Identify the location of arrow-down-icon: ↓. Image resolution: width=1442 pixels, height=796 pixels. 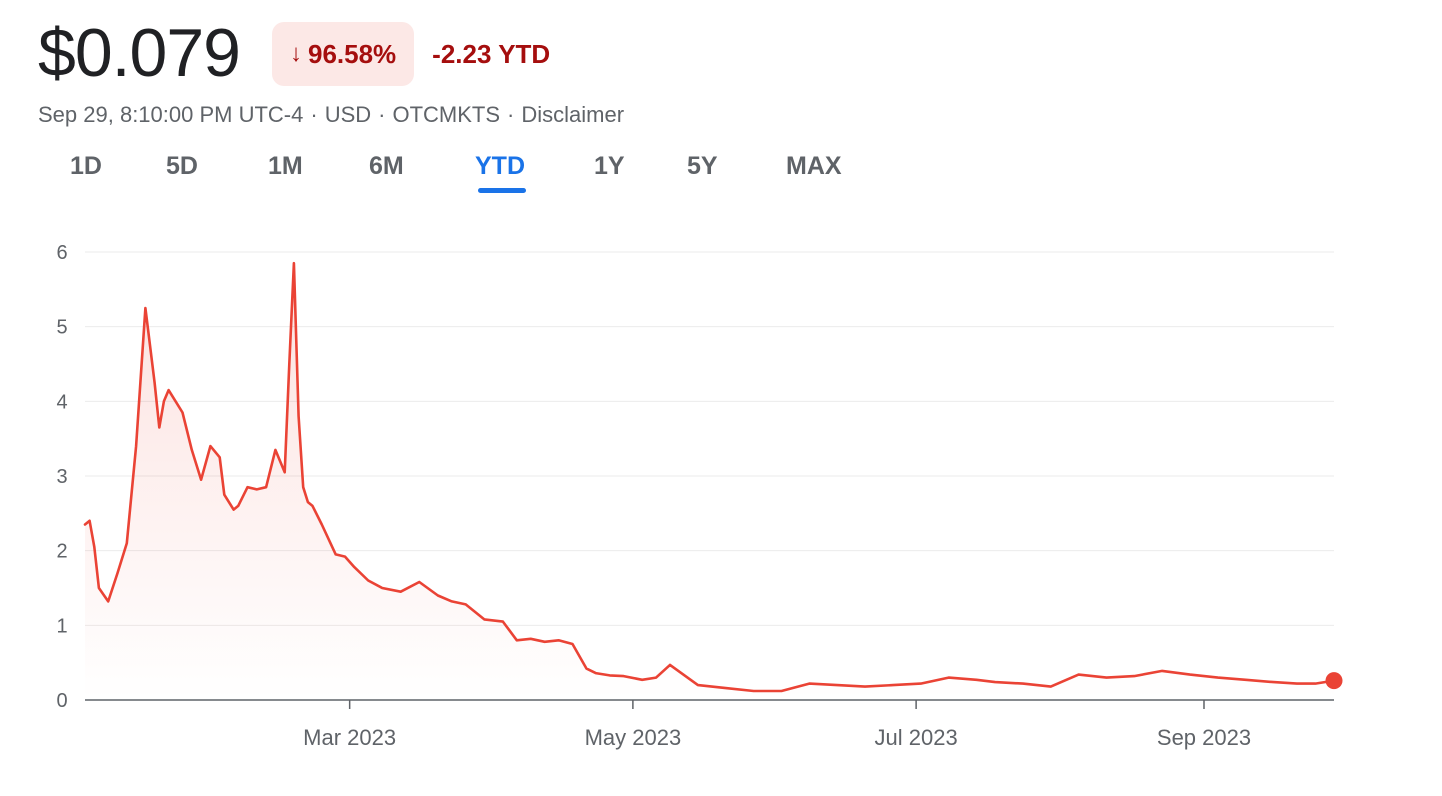
(295, 53).